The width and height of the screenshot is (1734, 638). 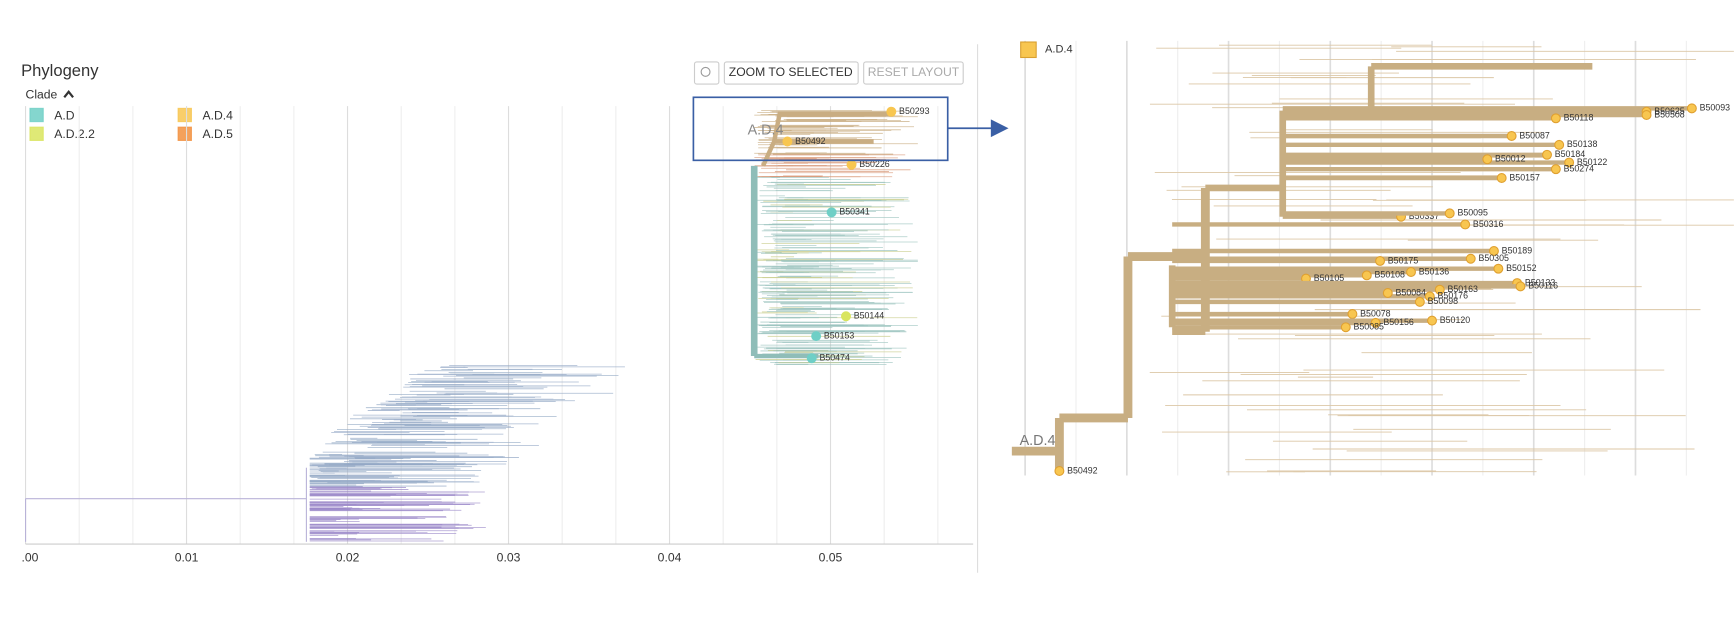 I want to click on panel-title: Phylogeny, so click(x=60, y=70).